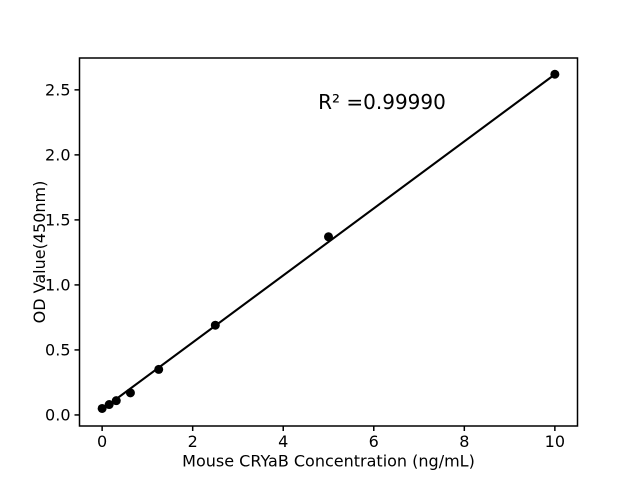  Describe the element at coordinates (57, 284) in the screenshot. I see `y-tick-label: 1.0` at that location.